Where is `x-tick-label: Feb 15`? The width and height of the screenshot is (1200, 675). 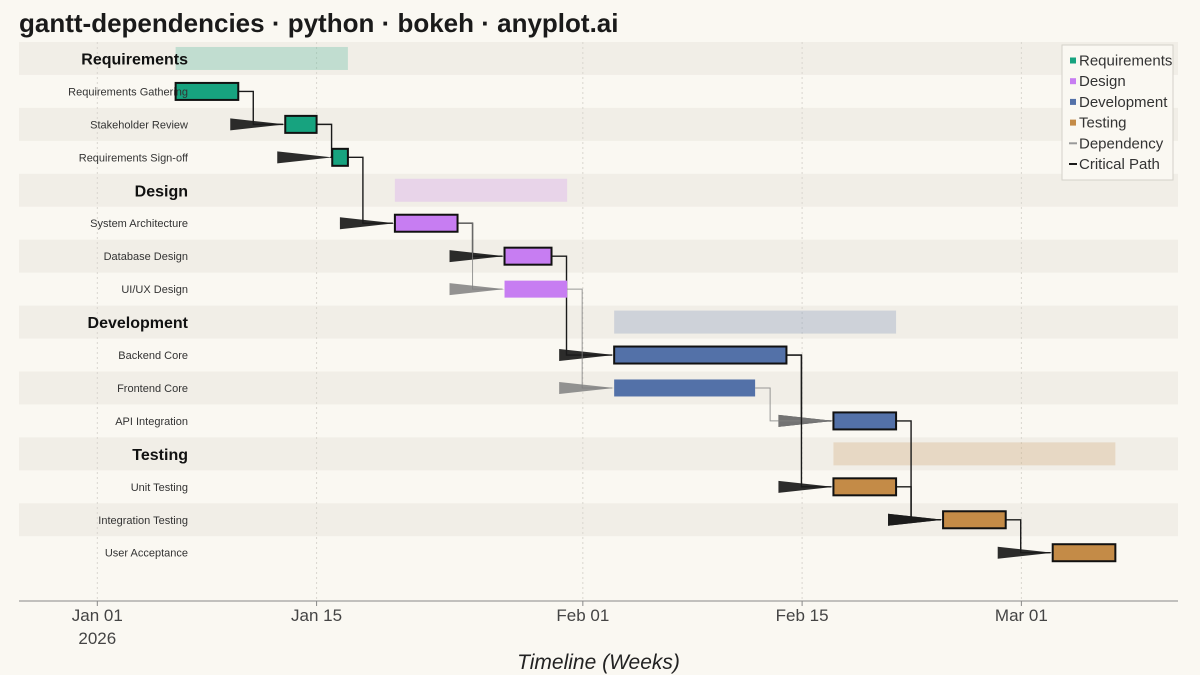
x-tick-label: Feb 15 is located at coordinates (802, 615).